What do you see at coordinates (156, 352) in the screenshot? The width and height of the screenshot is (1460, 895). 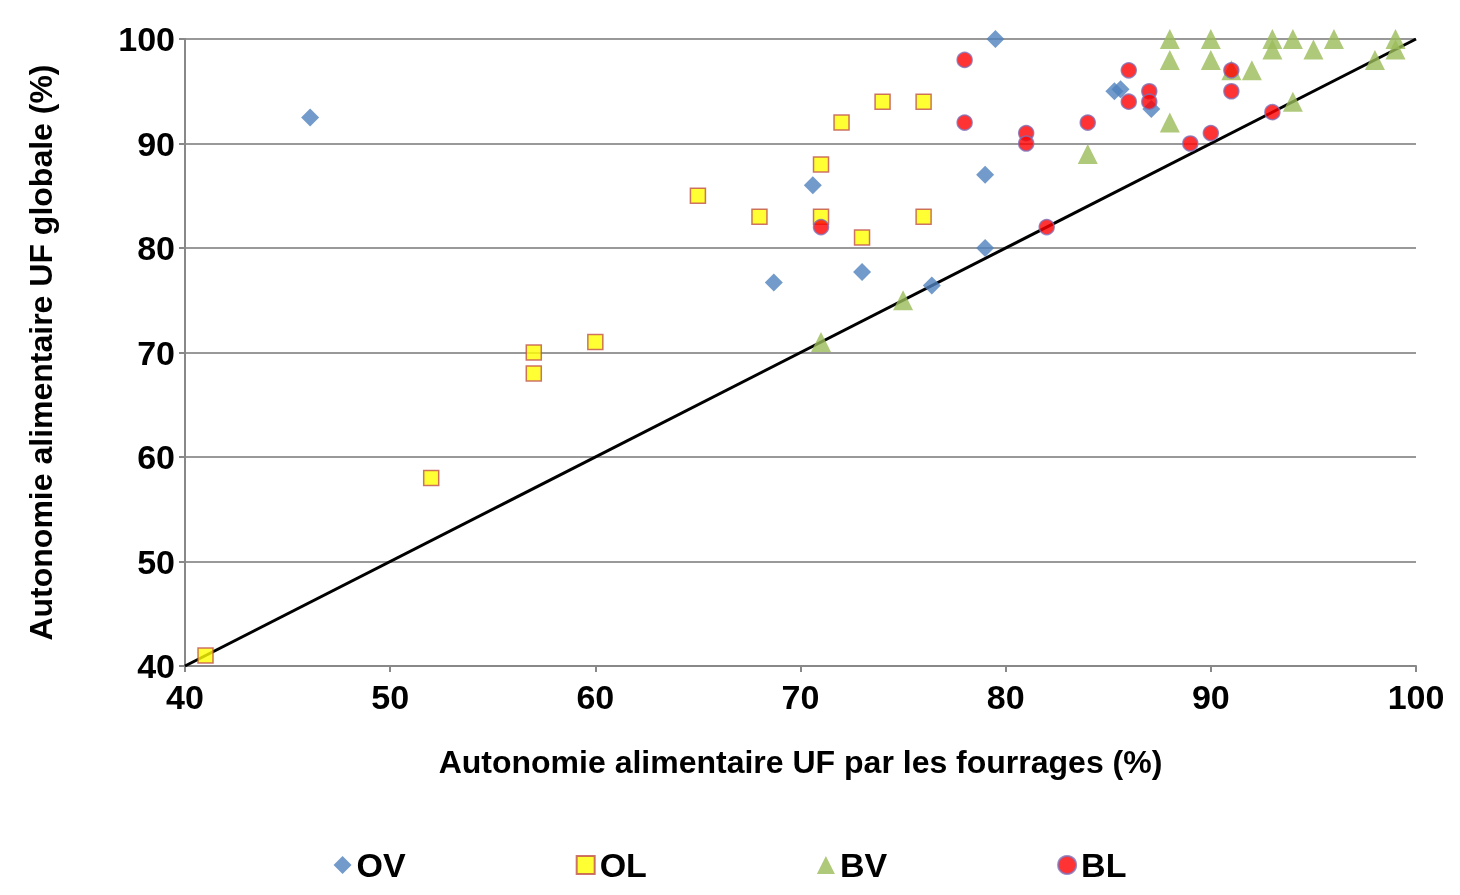 I see `y-tick-label: 70` at bounding box center [156, 352].